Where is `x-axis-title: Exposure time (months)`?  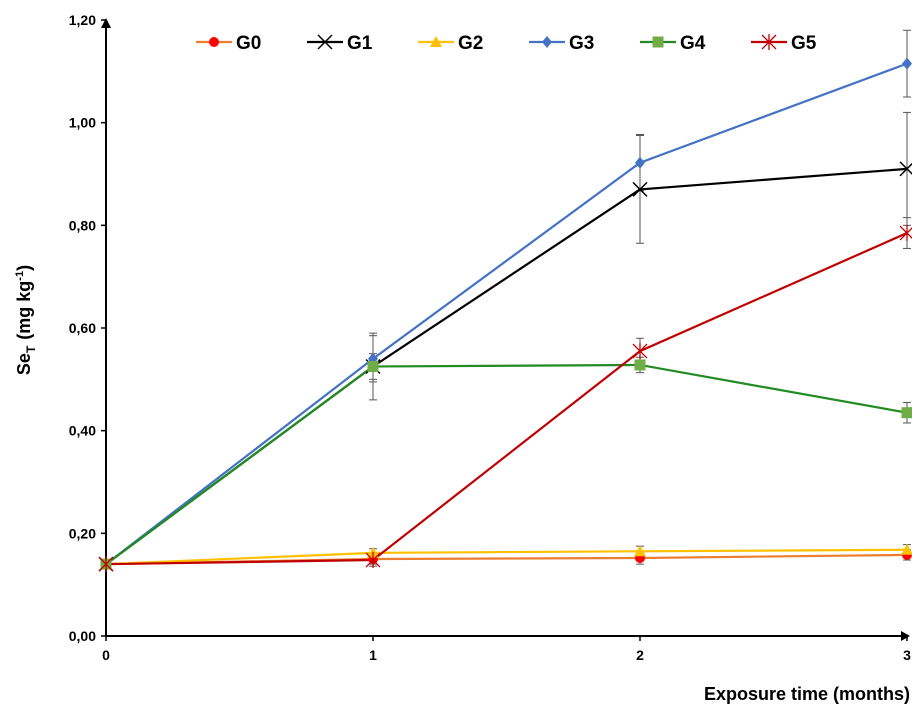 x-axis-title: Exposure time (months) is located at coordinates (807, 694).